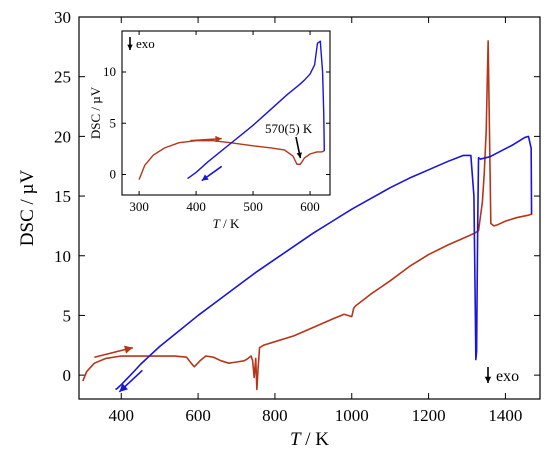 The width and height of the screenshot is (550, 458). I want to click on y-tick-label: 10, so click(62, 256).